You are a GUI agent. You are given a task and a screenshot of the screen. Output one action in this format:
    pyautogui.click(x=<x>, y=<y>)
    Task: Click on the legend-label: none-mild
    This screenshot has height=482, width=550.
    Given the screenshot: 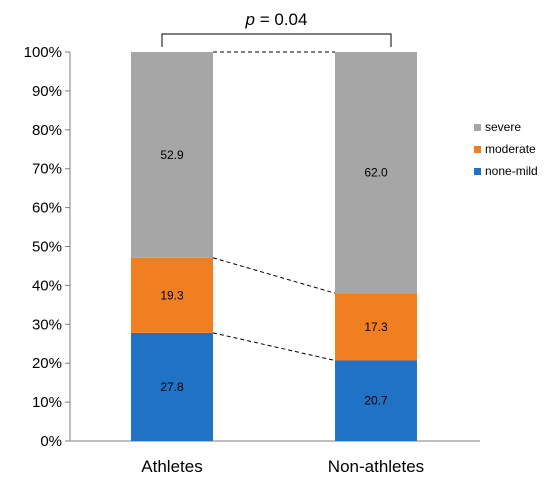 What is the action you would take?
    pyautogui.click(x=511, y=171)
    